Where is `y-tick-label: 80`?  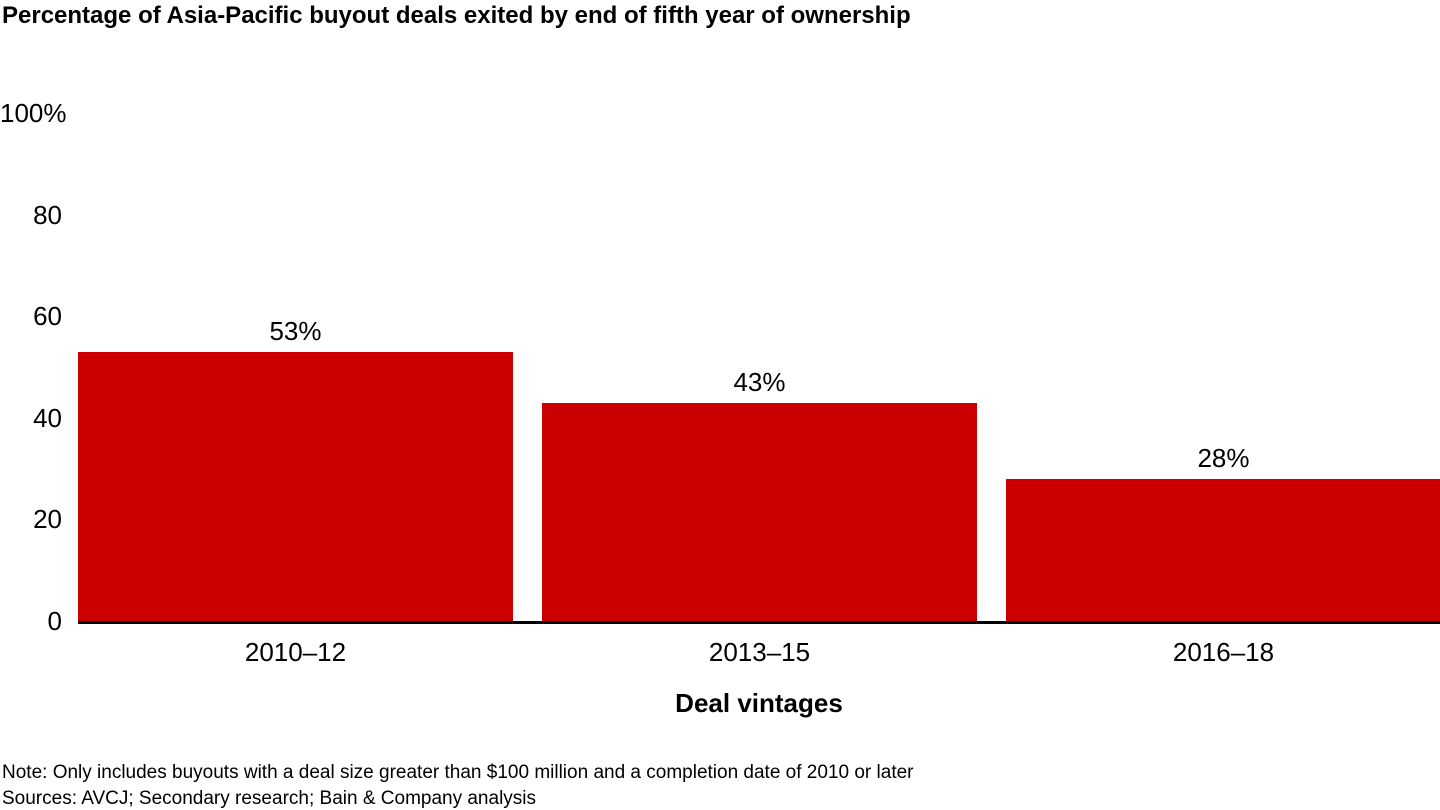
y-tick-label: 80 is located at coordinates (47, 214).